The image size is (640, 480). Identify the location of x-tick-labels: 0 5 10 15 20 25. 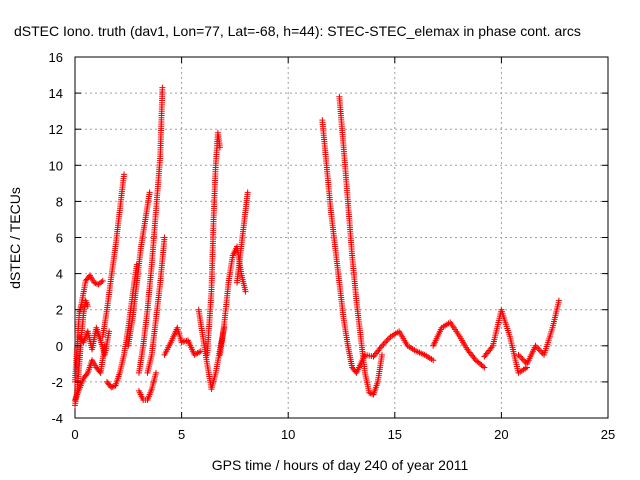
(343, 434).